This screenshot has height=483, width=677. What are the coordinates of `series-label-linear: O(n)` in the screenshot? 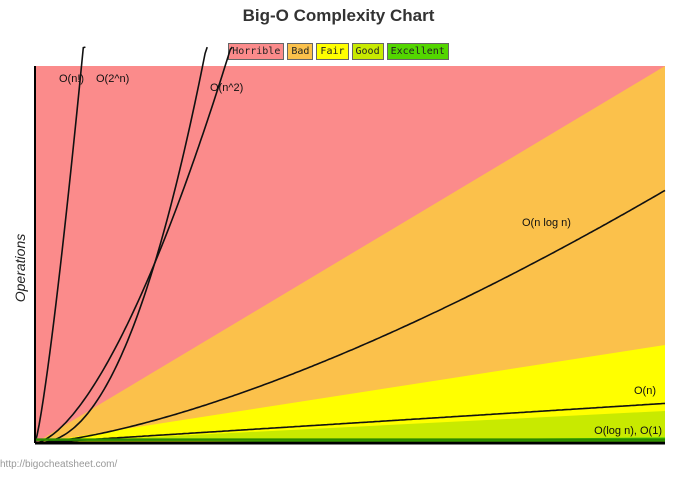 It's located at (645, 391).